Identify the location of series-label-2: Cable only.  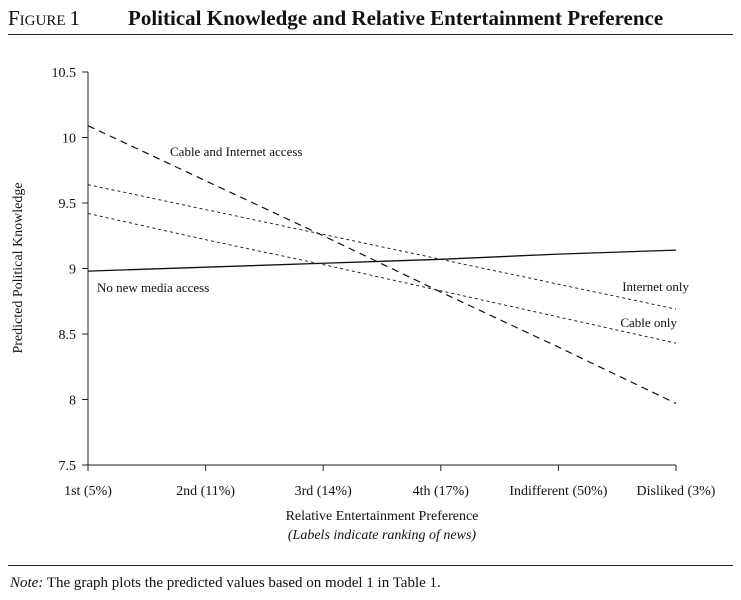
(648, 322).